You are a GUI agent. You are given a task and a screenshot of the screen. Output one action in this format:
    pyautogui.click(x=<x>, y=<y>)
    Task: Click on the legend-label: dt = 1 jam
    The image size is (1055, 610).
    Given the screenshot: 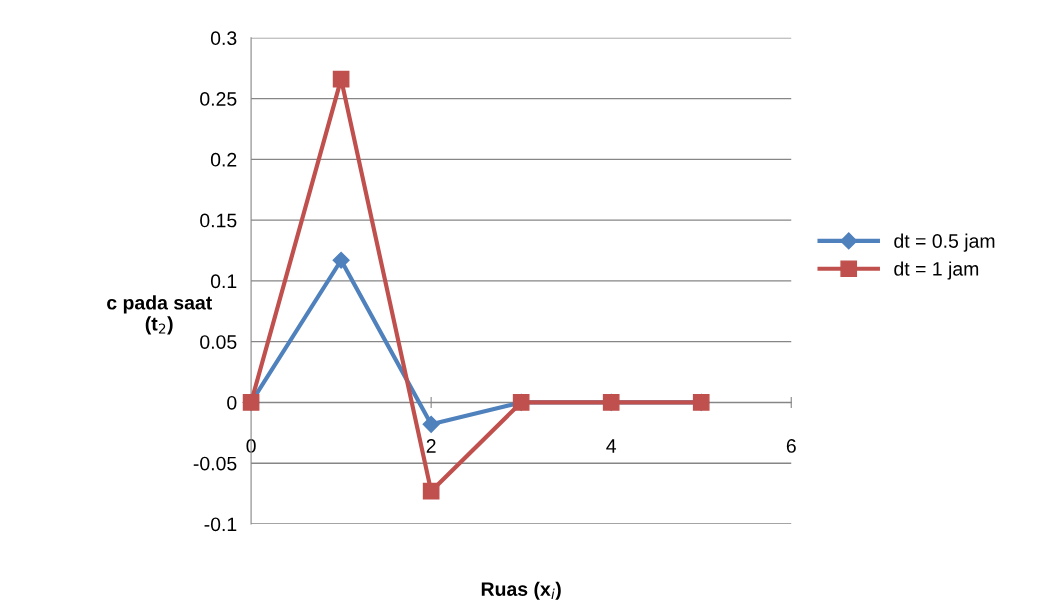 What is the action you would take?
    pyautogui.click(x=936, y=270)
    